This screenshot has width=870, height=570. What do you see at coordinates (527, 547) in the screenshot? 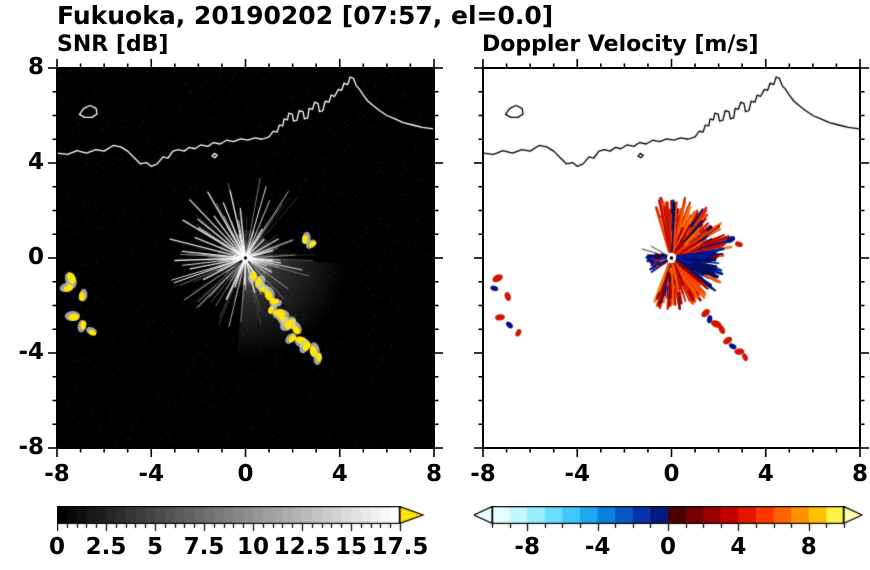
I see `doppler-colorbar-label: -8` at bounding box center [527, 547].